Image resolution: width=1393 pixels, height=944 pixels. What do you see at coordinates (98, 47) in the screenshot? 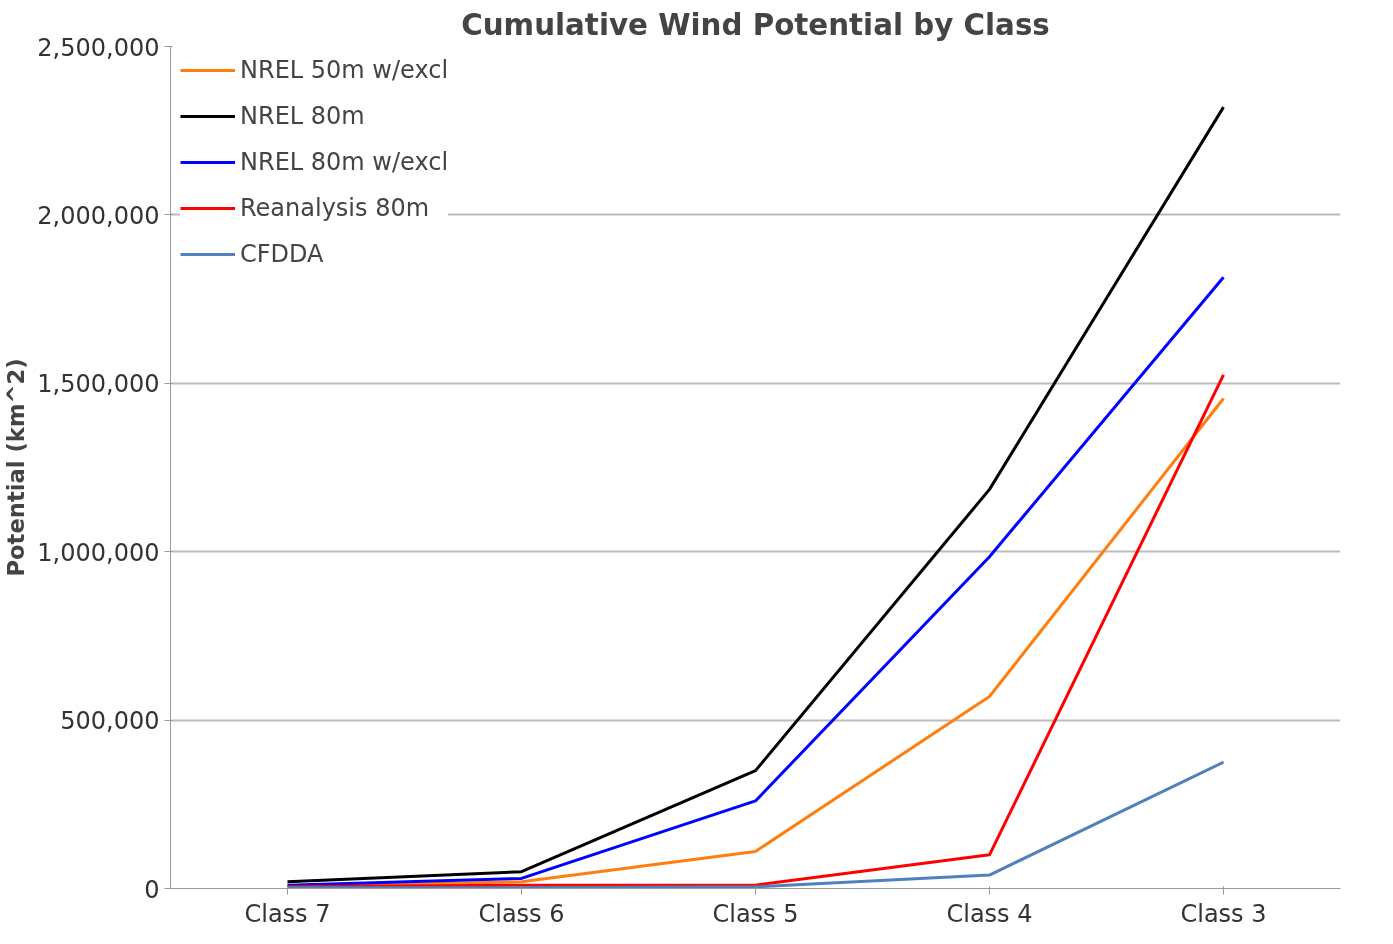
I see `y-tick-label: 2,500,000` at bounding box center [98, 47].